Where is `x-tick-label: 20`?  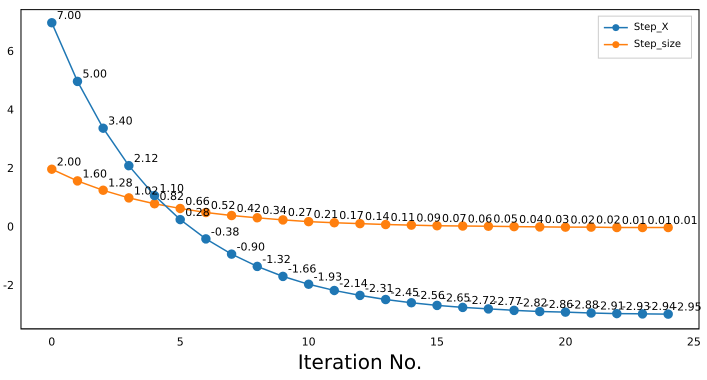 x-tick-label: 20 is located at coordinates (565, 341).